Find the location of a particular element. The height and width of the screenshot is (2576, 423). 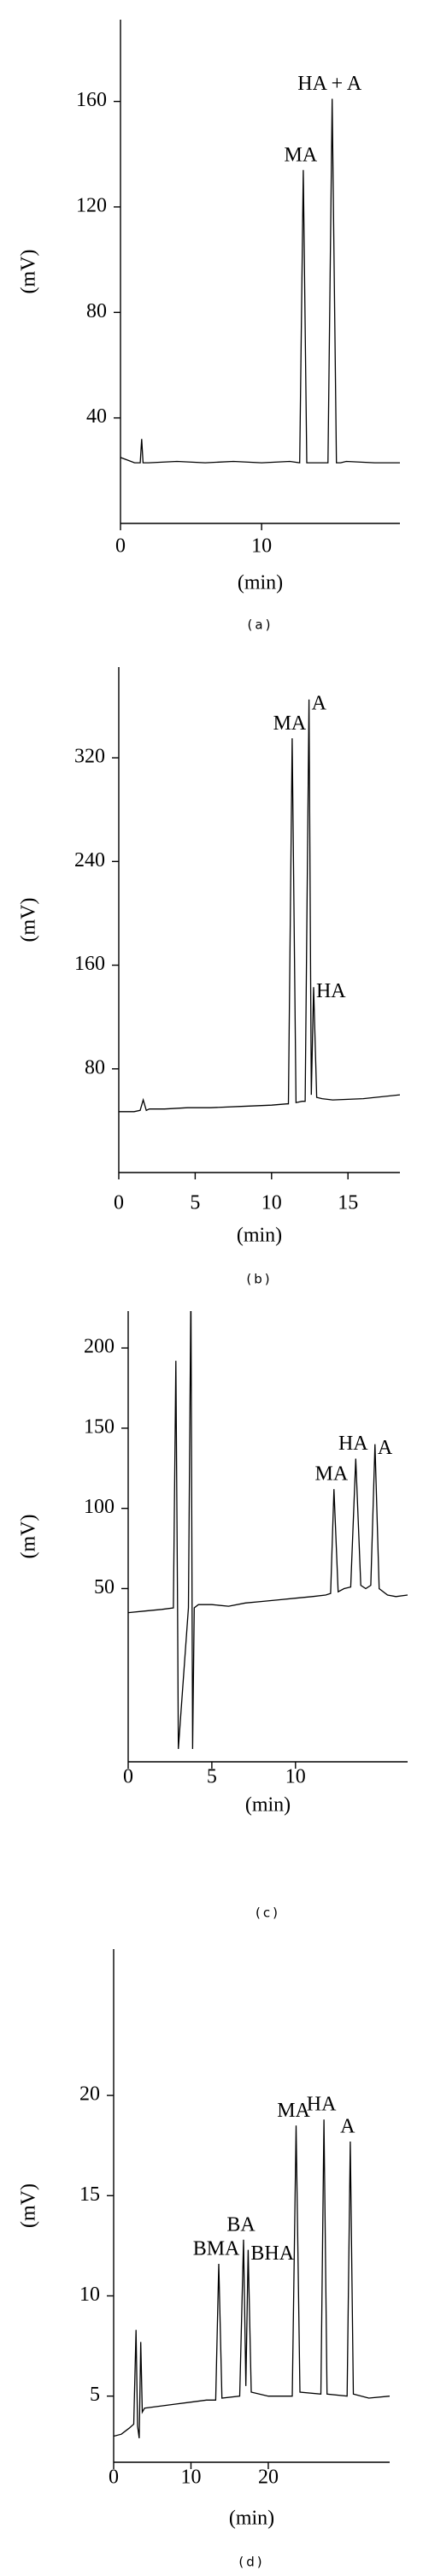

y-tick-label: 120 is located at coordinates (91, 205).